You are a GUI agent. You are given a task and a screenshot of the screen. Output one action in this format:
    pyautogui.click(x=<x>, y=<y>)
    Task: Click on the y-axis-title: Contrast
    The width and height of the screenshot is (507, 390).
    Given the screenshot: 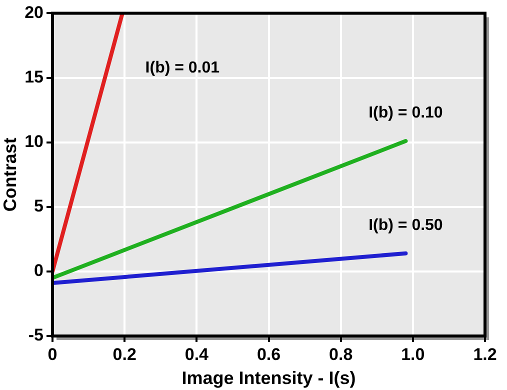 What is the action you would take?
    pyautogui.click(x=10, y=175)
    